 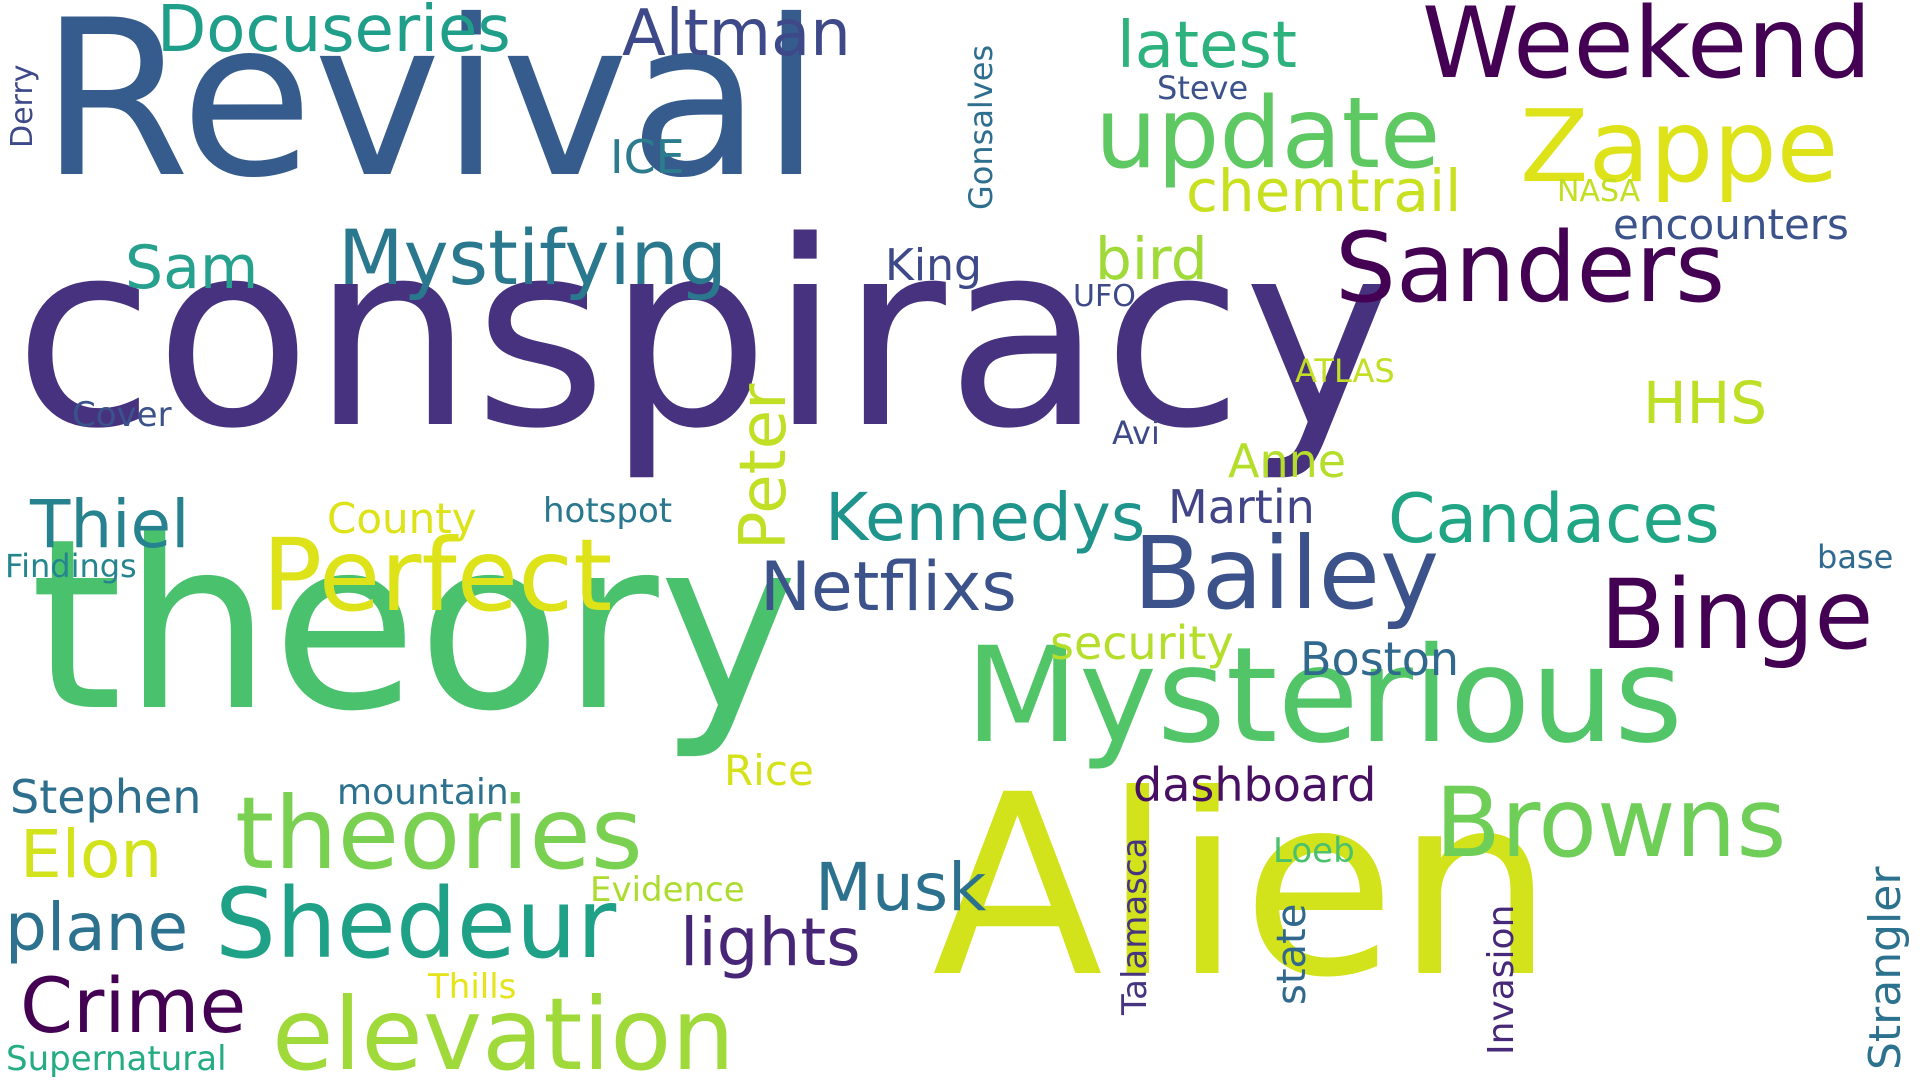 What do you see at coordinates (1286, 573) in the screenshot?
I see `word-bailey: Bailey` at bounding box center [1286, 573].